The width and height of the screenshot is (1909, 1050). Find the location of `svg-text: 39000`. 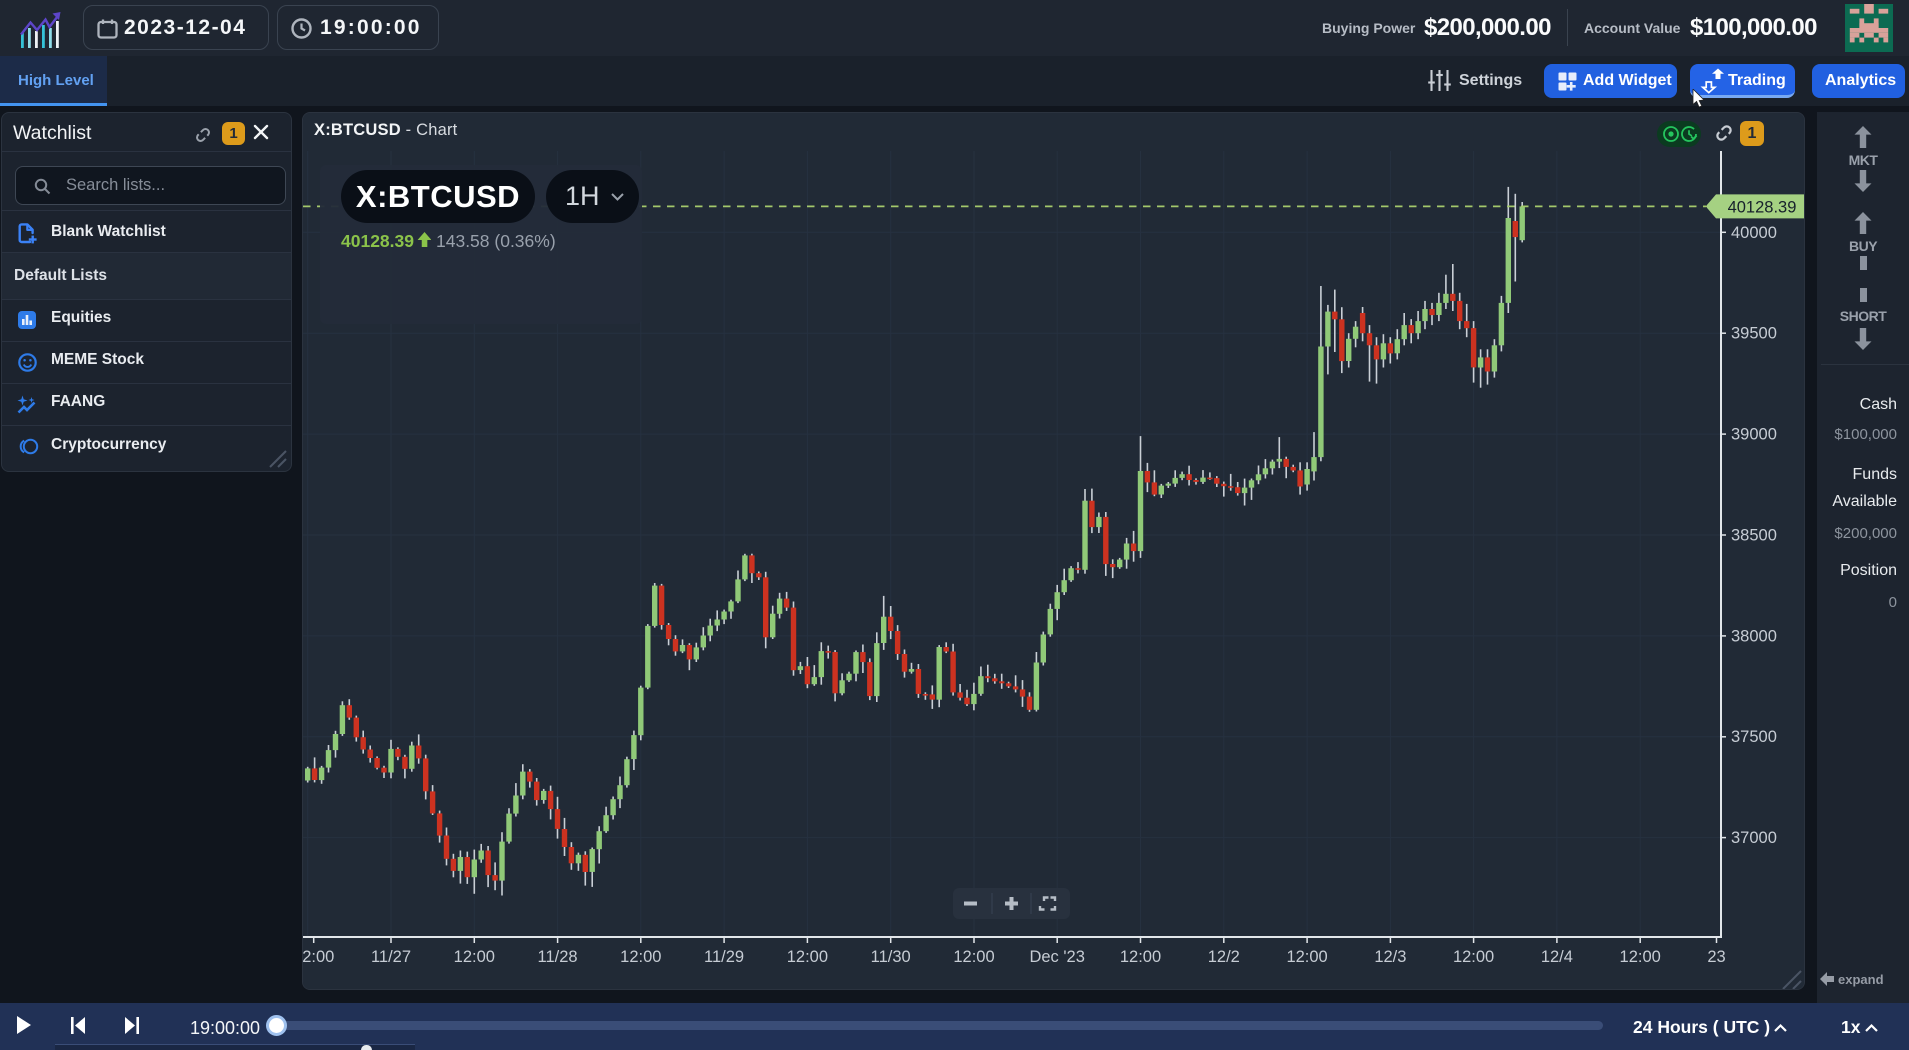

svg-text: 39000 is located at coordinates (1754, 435).